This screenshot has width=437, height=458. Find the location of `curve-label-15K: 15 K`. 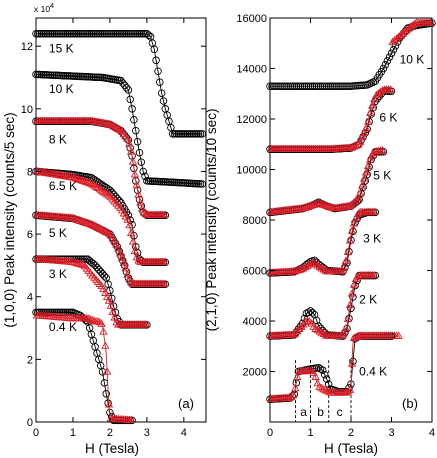

curve-label-15K: 15 K is located at coordinates (61, 48).